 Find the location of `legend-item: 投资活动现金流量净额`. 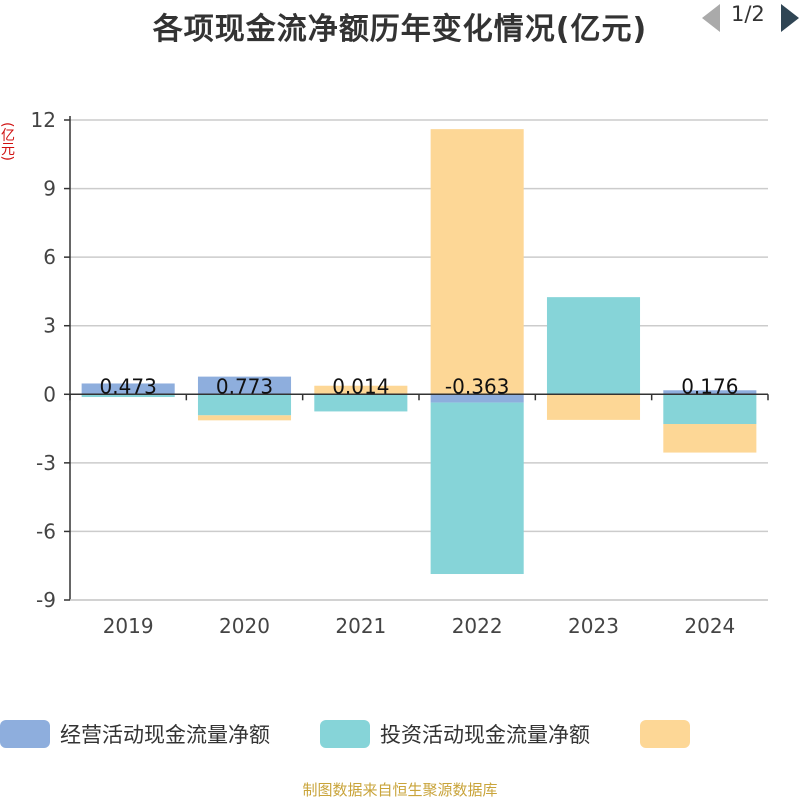

legend-item: 投资活动现金流量净额 is located at coordinates (455, 734).